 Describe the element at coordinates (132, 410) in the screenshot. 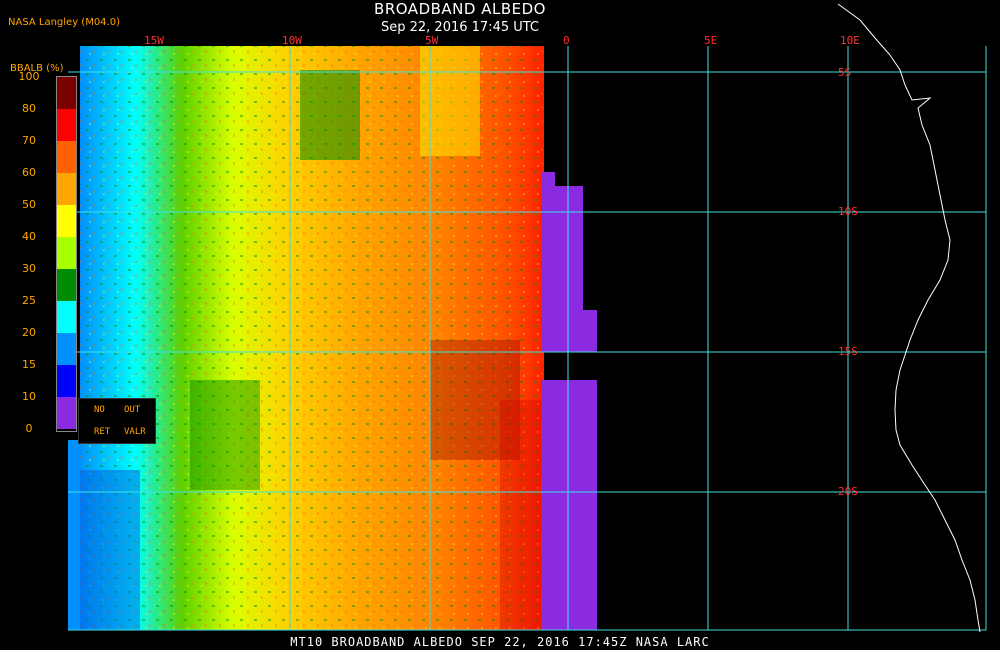

I see `no-data-label-out: OUT` at that location.